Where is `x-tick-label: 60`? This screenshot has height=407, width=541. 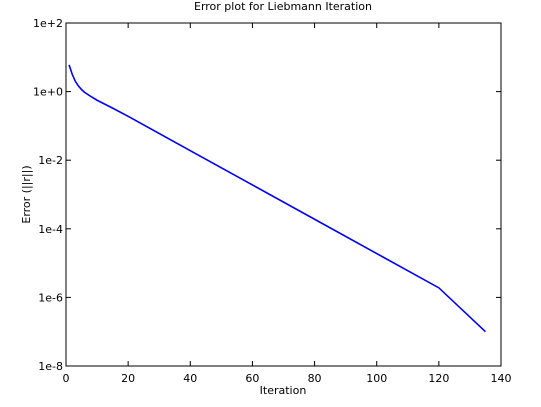 x-tick-label: 60 is located at coordinates (252, 378).